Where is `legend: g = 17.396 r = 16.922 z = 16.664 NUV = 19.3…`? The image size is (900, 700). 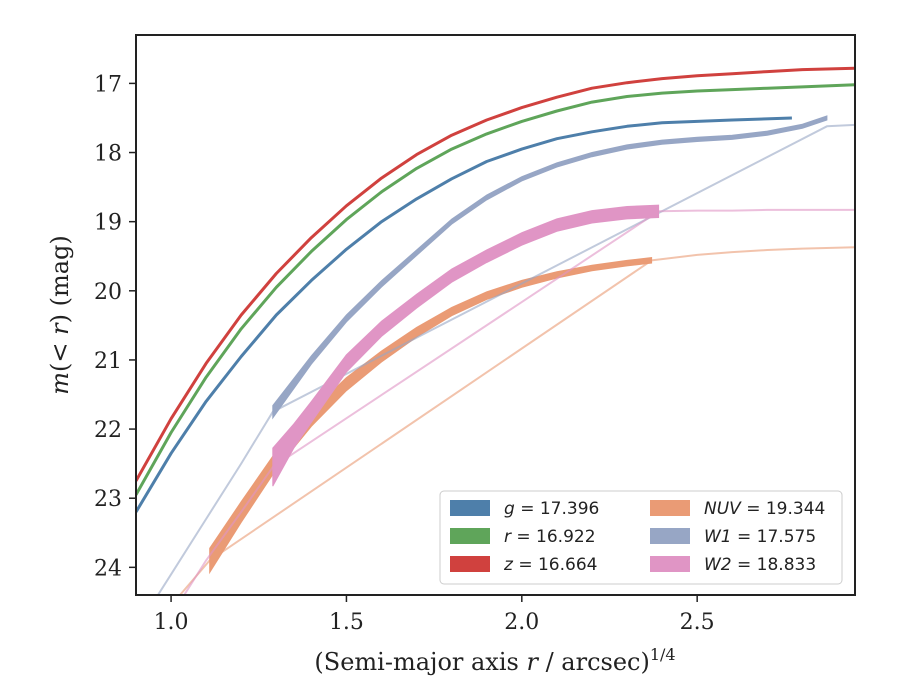
legend: g = 17.396 r = 16.922 z = 16.664 NUV = 19.3… is located at coordinates (641, 537).